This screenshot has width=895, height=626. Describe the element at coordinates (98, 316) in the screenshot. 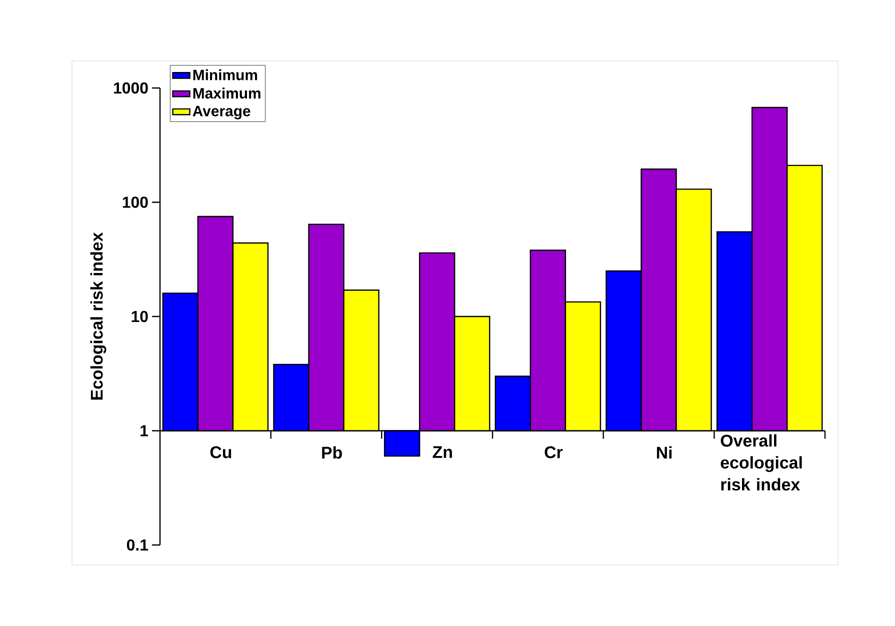

I see `y-axis-title: Ecological risk index` at that location.